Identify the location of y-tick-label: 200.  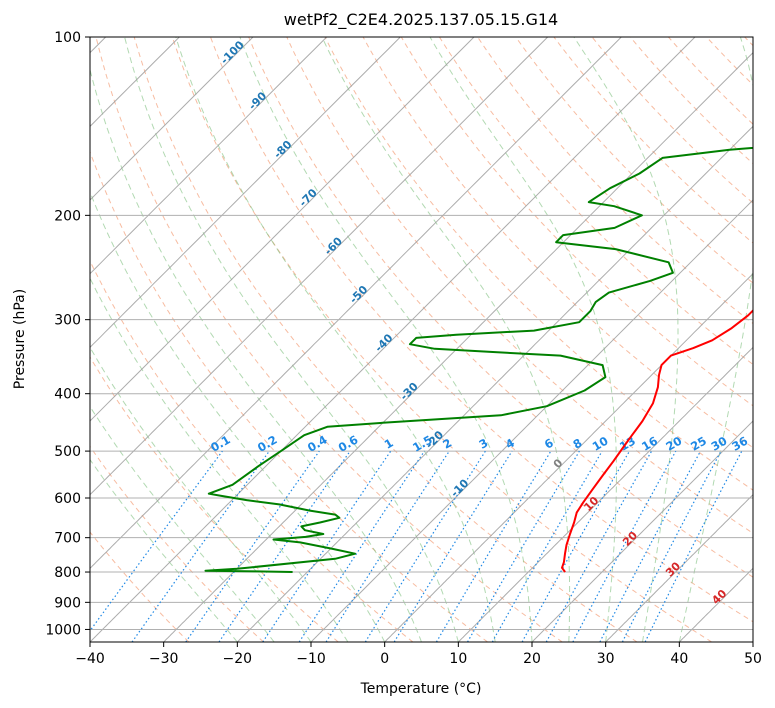
(67, 216).